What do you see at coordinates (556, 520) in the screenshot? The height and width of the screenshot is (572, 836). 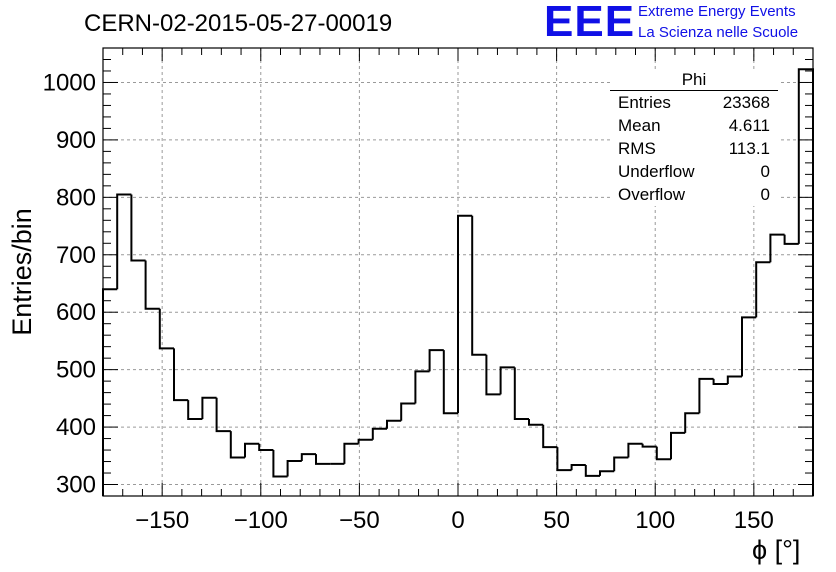 I see `x-tick-label: 50` at bounding box center [556, 520].